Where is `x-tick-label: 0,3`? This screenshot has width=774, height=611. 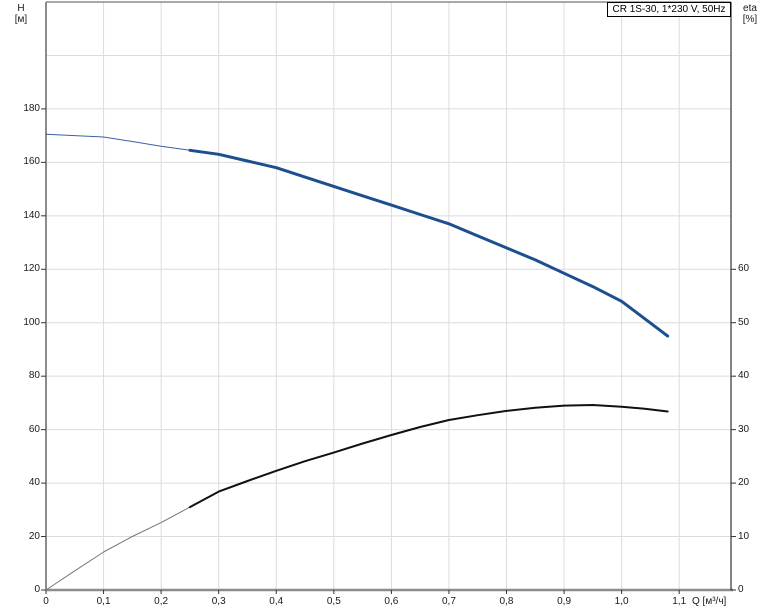 x-tick-label: 0,3 is located at coordinates (218, 601).